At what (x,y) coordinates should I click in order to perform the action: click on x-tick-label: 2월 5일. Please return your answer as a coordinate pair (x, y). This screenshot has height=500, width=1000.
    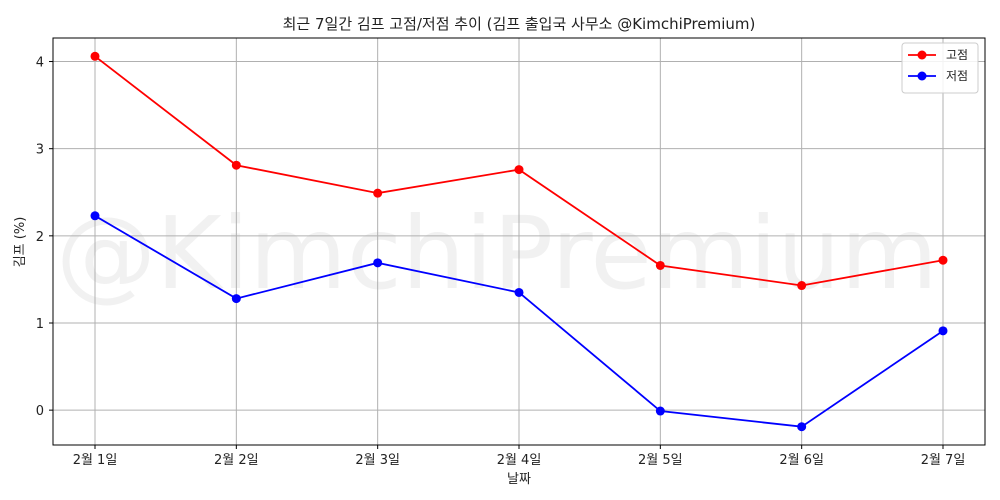
    Looking at the image, I should click on (660, 460).